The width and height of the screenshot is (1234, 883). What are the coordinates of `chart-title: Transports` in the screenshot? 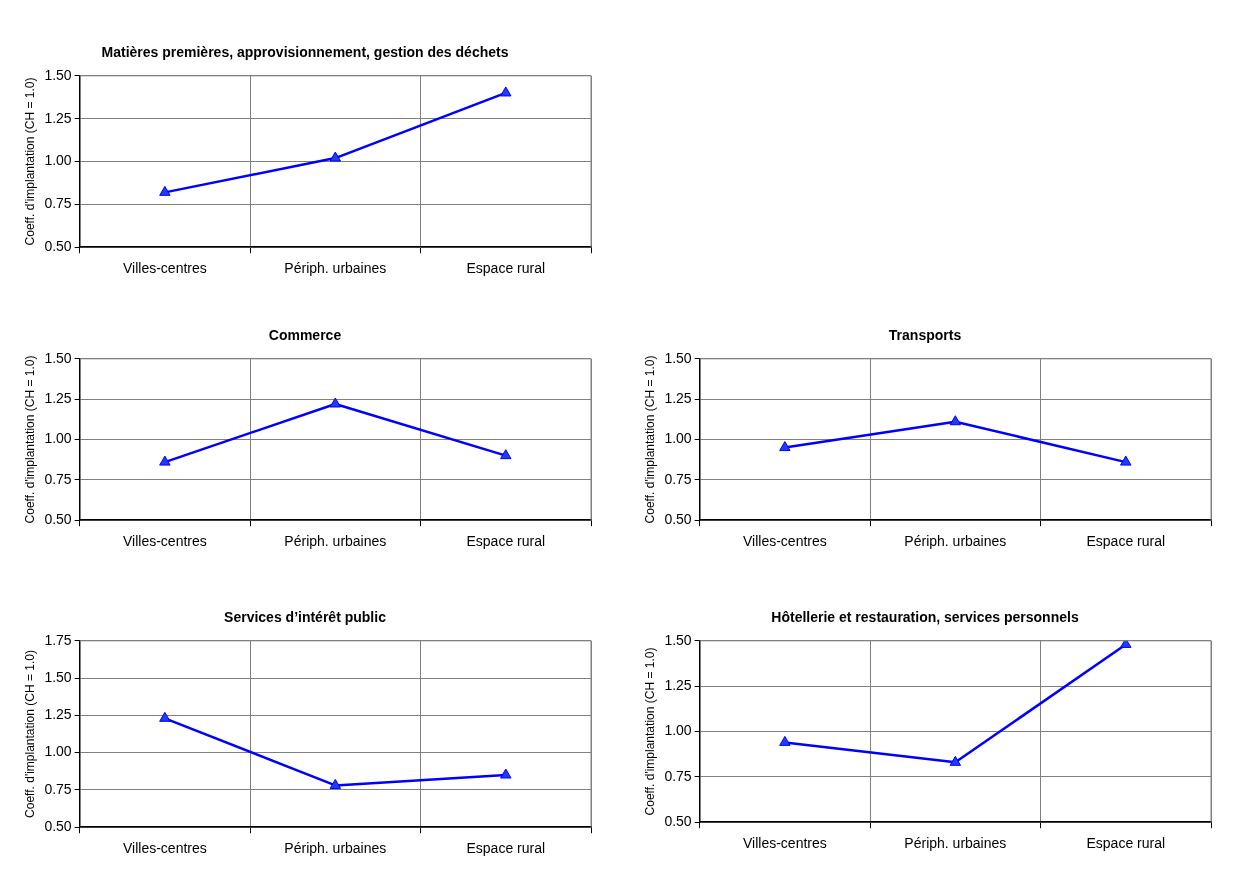 It's located at (925, 335).